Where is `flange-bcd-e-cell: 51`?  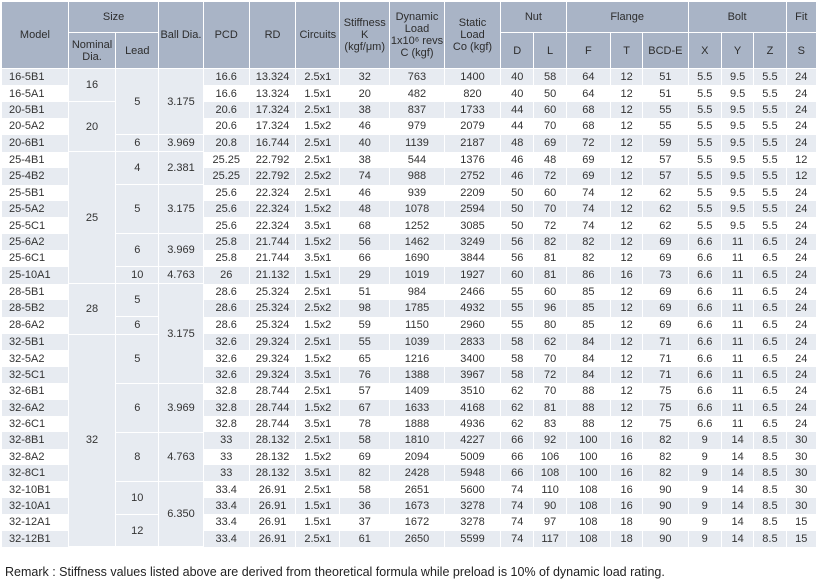
flange-bcd-e-cell: 51 is located at coordinates (665, 77).